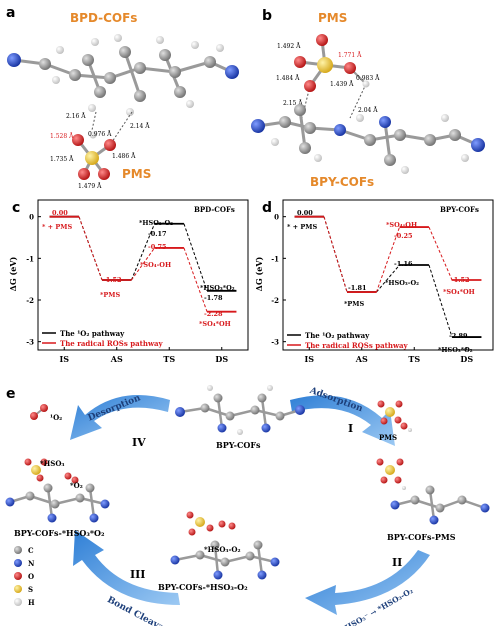 The image size is (498, 626). What do you see at coordinates (116, 359) in the screenshot?
I see `x-tick-label: AS` at bounding box center [116, 359].